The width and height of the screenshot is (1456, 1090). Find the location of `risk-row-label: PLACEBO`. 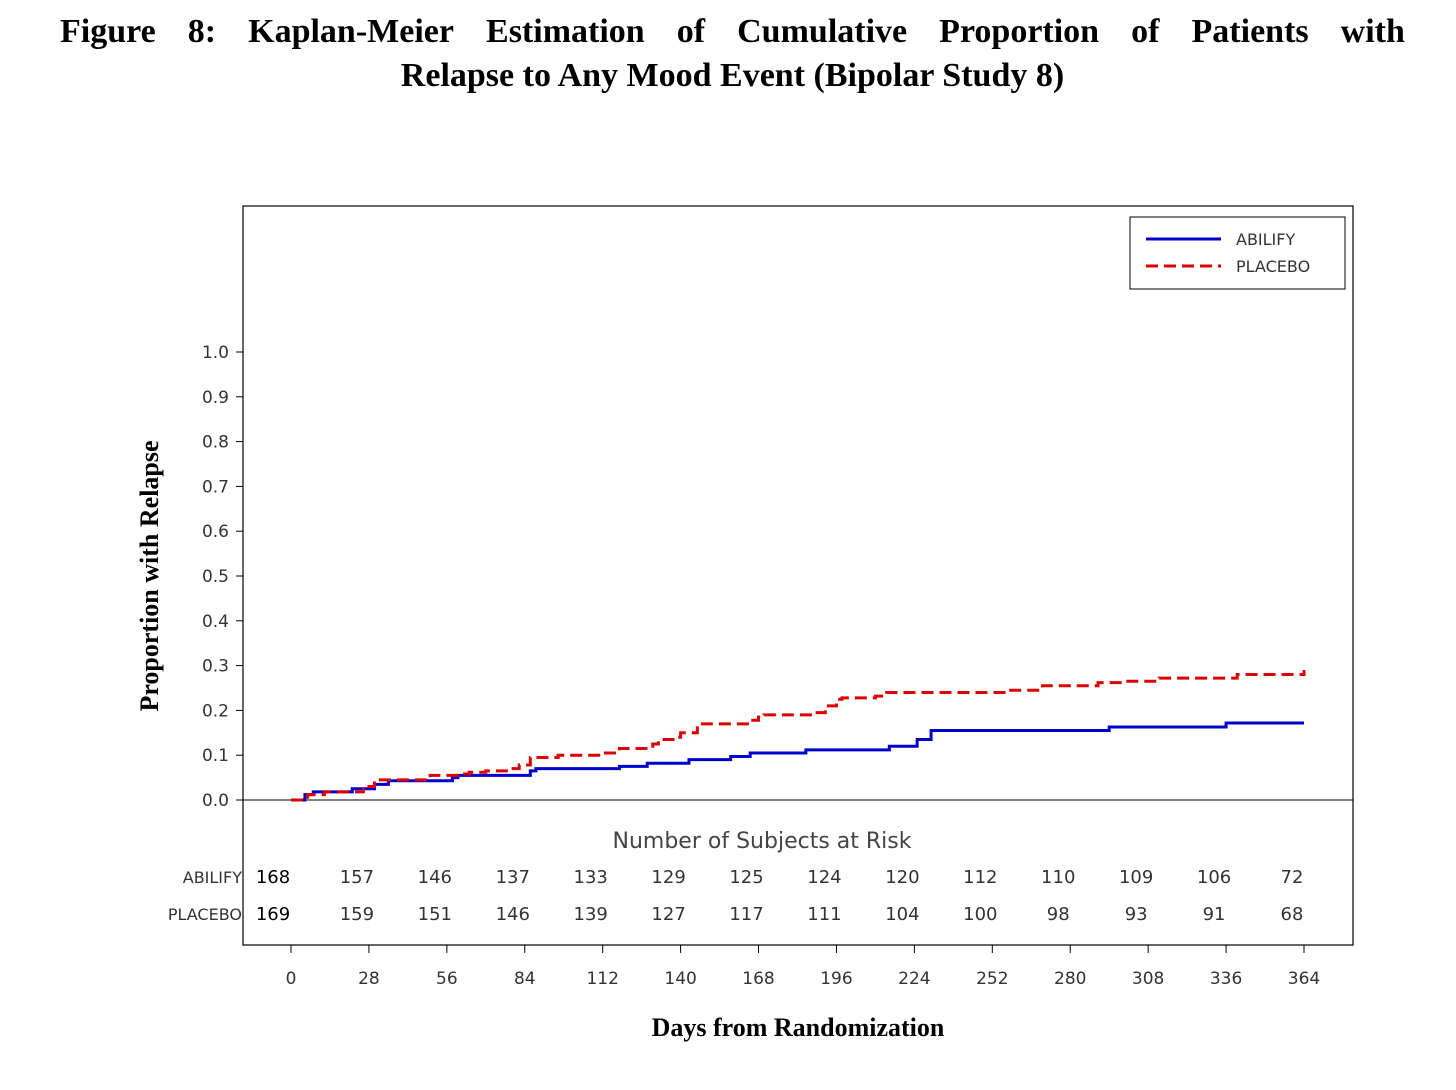

risk-row-label: PLACEBO is located at coordinates (205, 914).